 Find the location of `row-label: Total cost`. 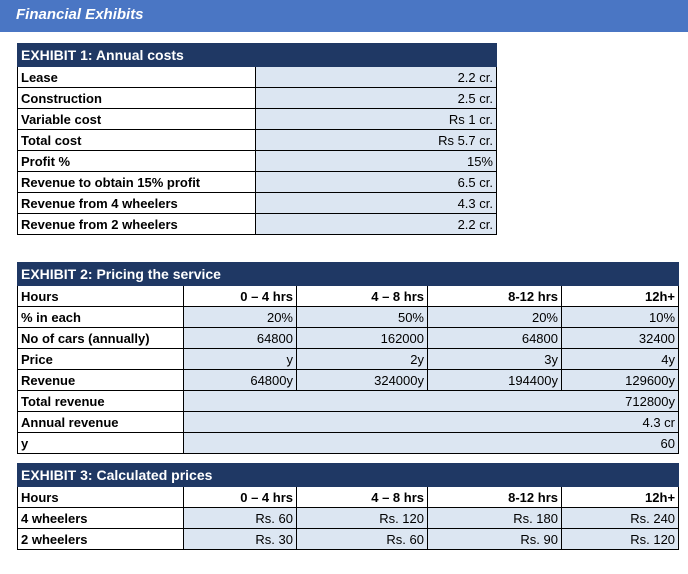

row-label: Total cost is located at coordinates (136, 140).